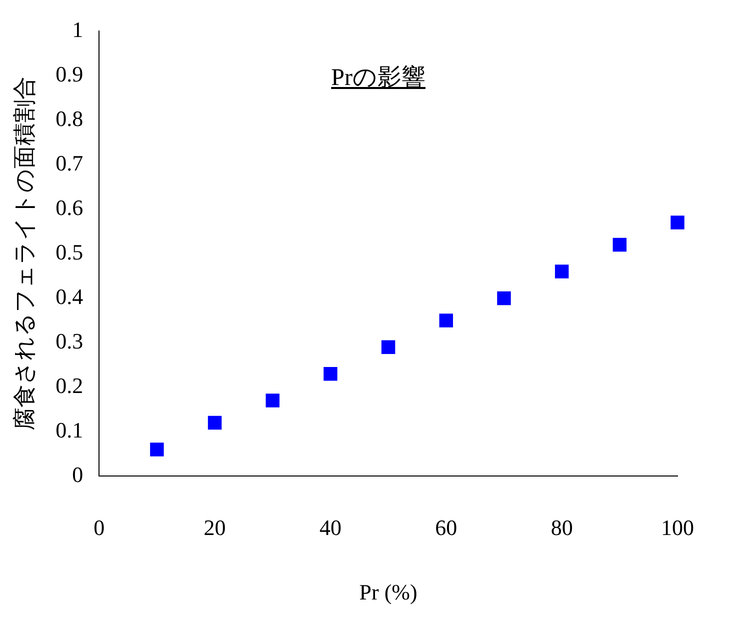 The image size is (736, 619). I want to click on y-tick-label: 0.4, so click(70, 296).